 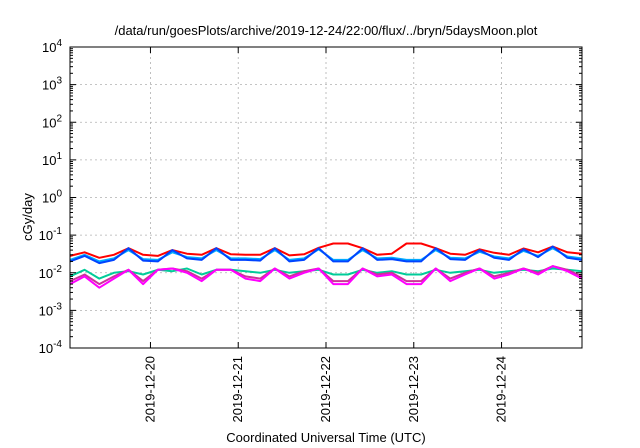 I want to click on x-tick-label: 2019-12-24, so click(x=501, y=389).